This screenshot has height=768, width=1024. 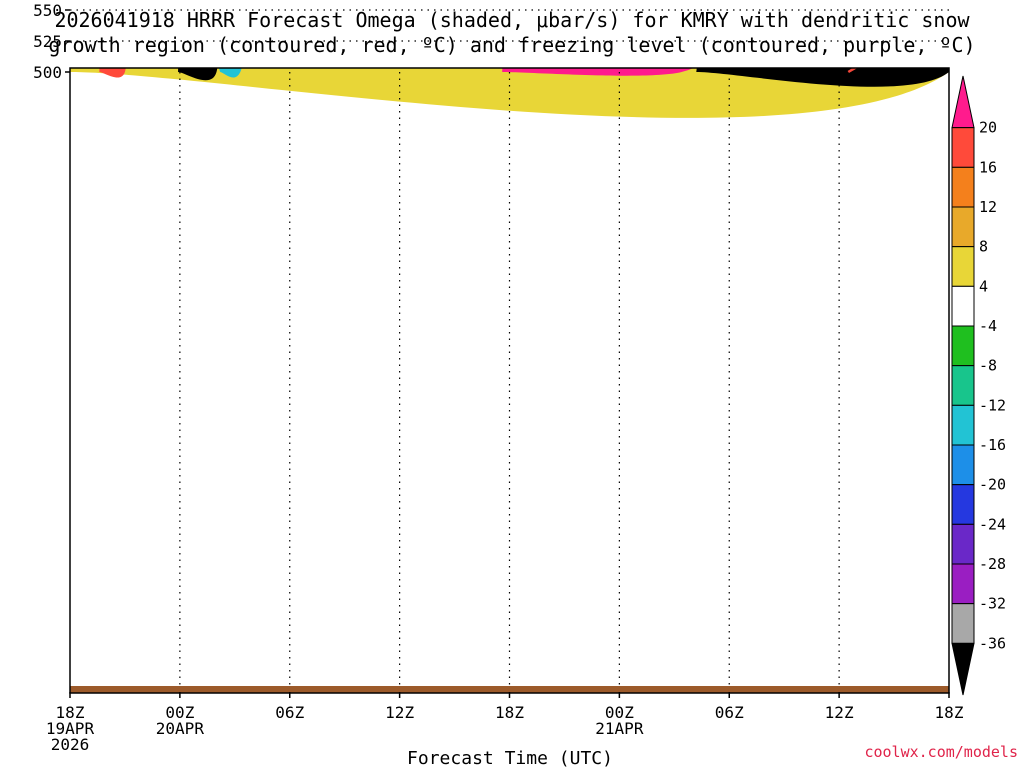 I want to click on x-tick-label-0-2: 2026, so click(x=70, y=744).